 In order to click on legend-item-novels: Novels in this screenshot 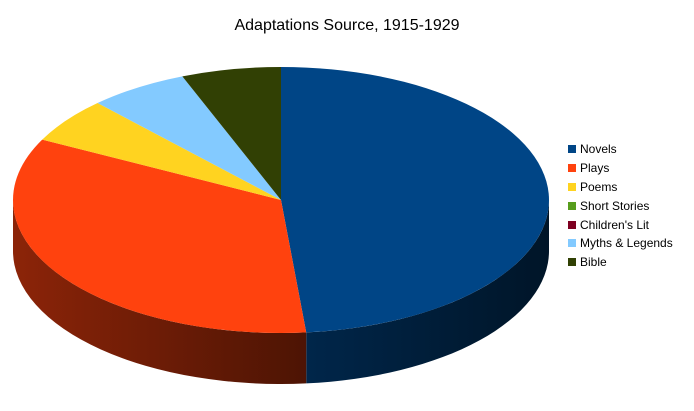, I will do `click(620, 149)`.